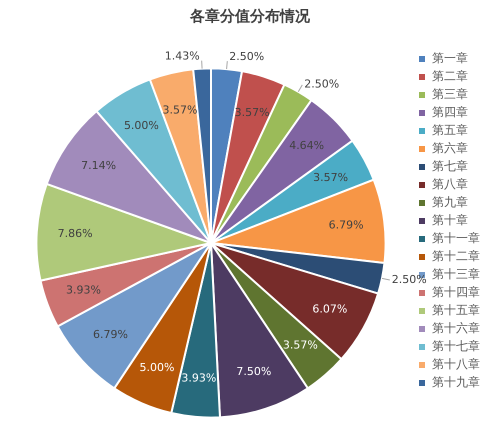  Describe the element at coordinates (456, 364) in the screenshot. I see `legend-label: 第十八章` at that location.